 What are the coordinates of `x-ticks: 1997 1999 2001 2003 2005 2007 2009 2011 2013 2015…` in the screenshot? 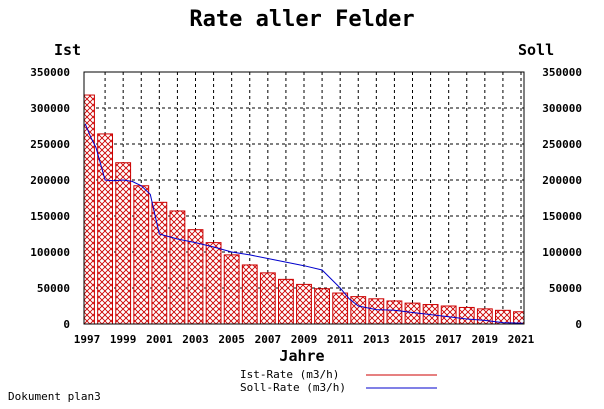 It's located at (304, 339).